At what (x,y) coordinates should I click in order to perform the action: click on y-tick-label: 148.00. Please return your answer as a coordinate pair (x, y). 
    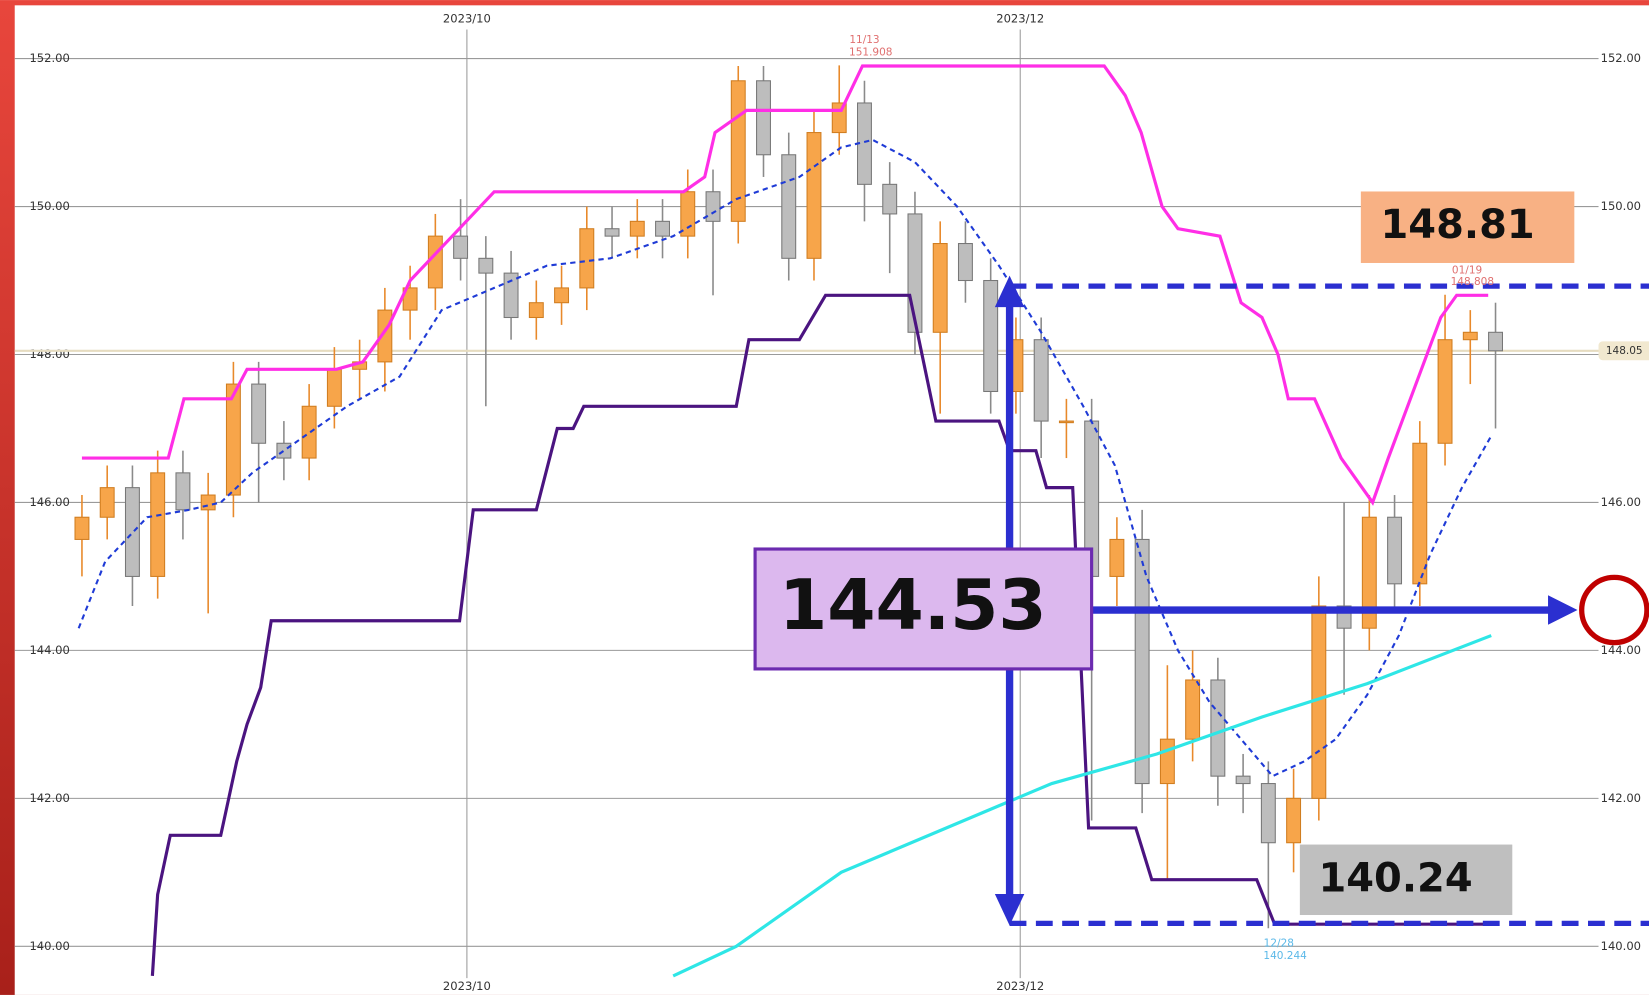
    Looking at the image, I should click on (49, 354).